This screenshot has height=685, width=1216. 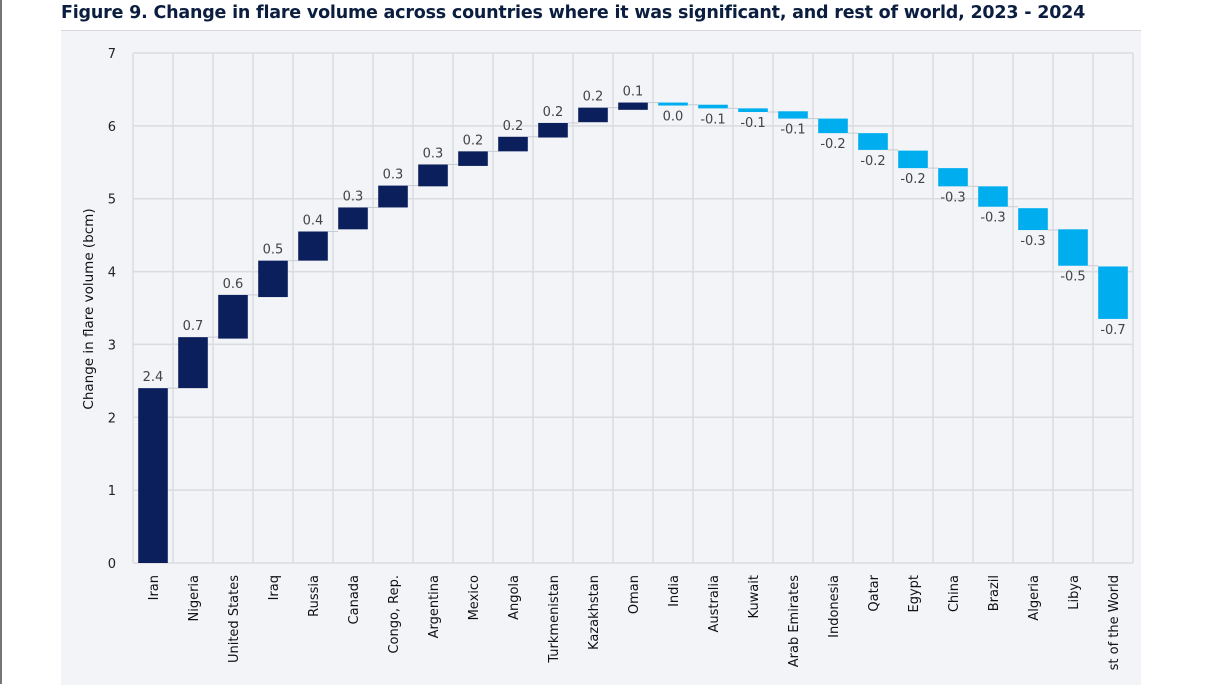 What do you see at coordinates (1112, 330) in the screenshot?
I see `data-label: -0.7` at bounding box center [1112, 330].